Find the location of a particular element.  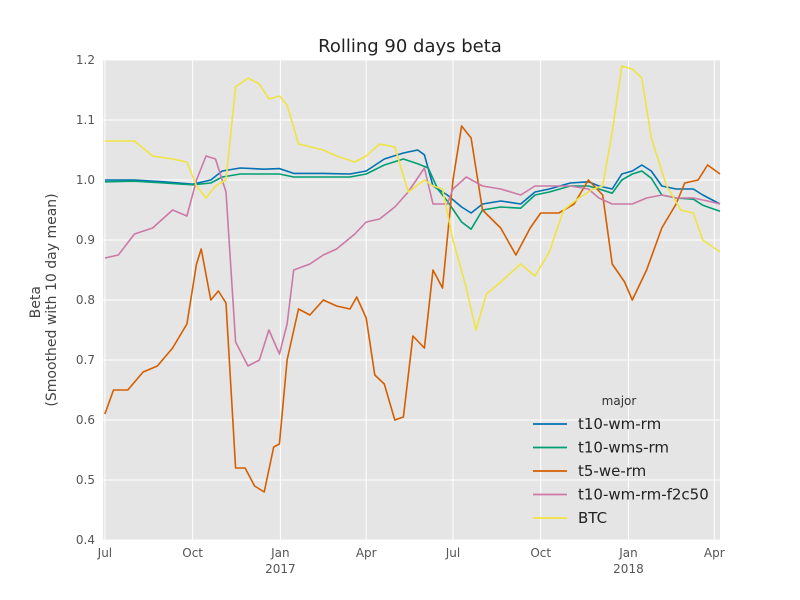

x-axis-ticks: Jul Oct Jan 2017 Apr Jul Oct Jan 2018 Apr is located at coordinates (411, 561).